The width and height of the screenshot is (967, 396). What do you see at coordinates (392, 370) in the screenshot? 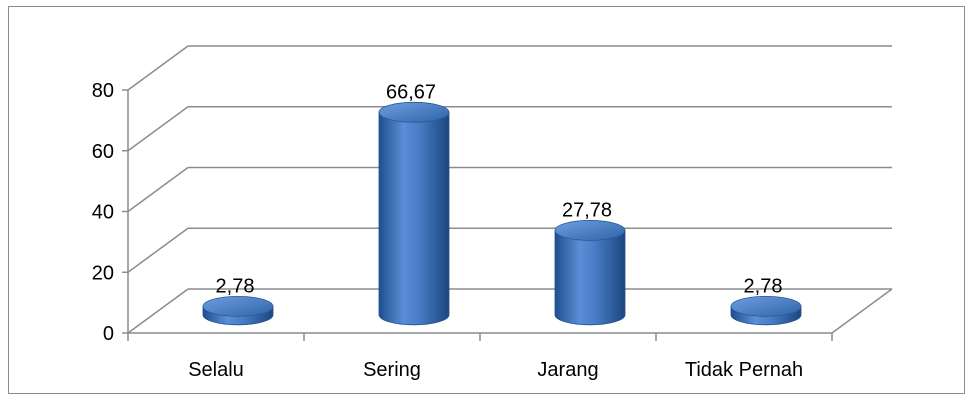
I see `category-label: Sering` at bounding box center [392, 370].